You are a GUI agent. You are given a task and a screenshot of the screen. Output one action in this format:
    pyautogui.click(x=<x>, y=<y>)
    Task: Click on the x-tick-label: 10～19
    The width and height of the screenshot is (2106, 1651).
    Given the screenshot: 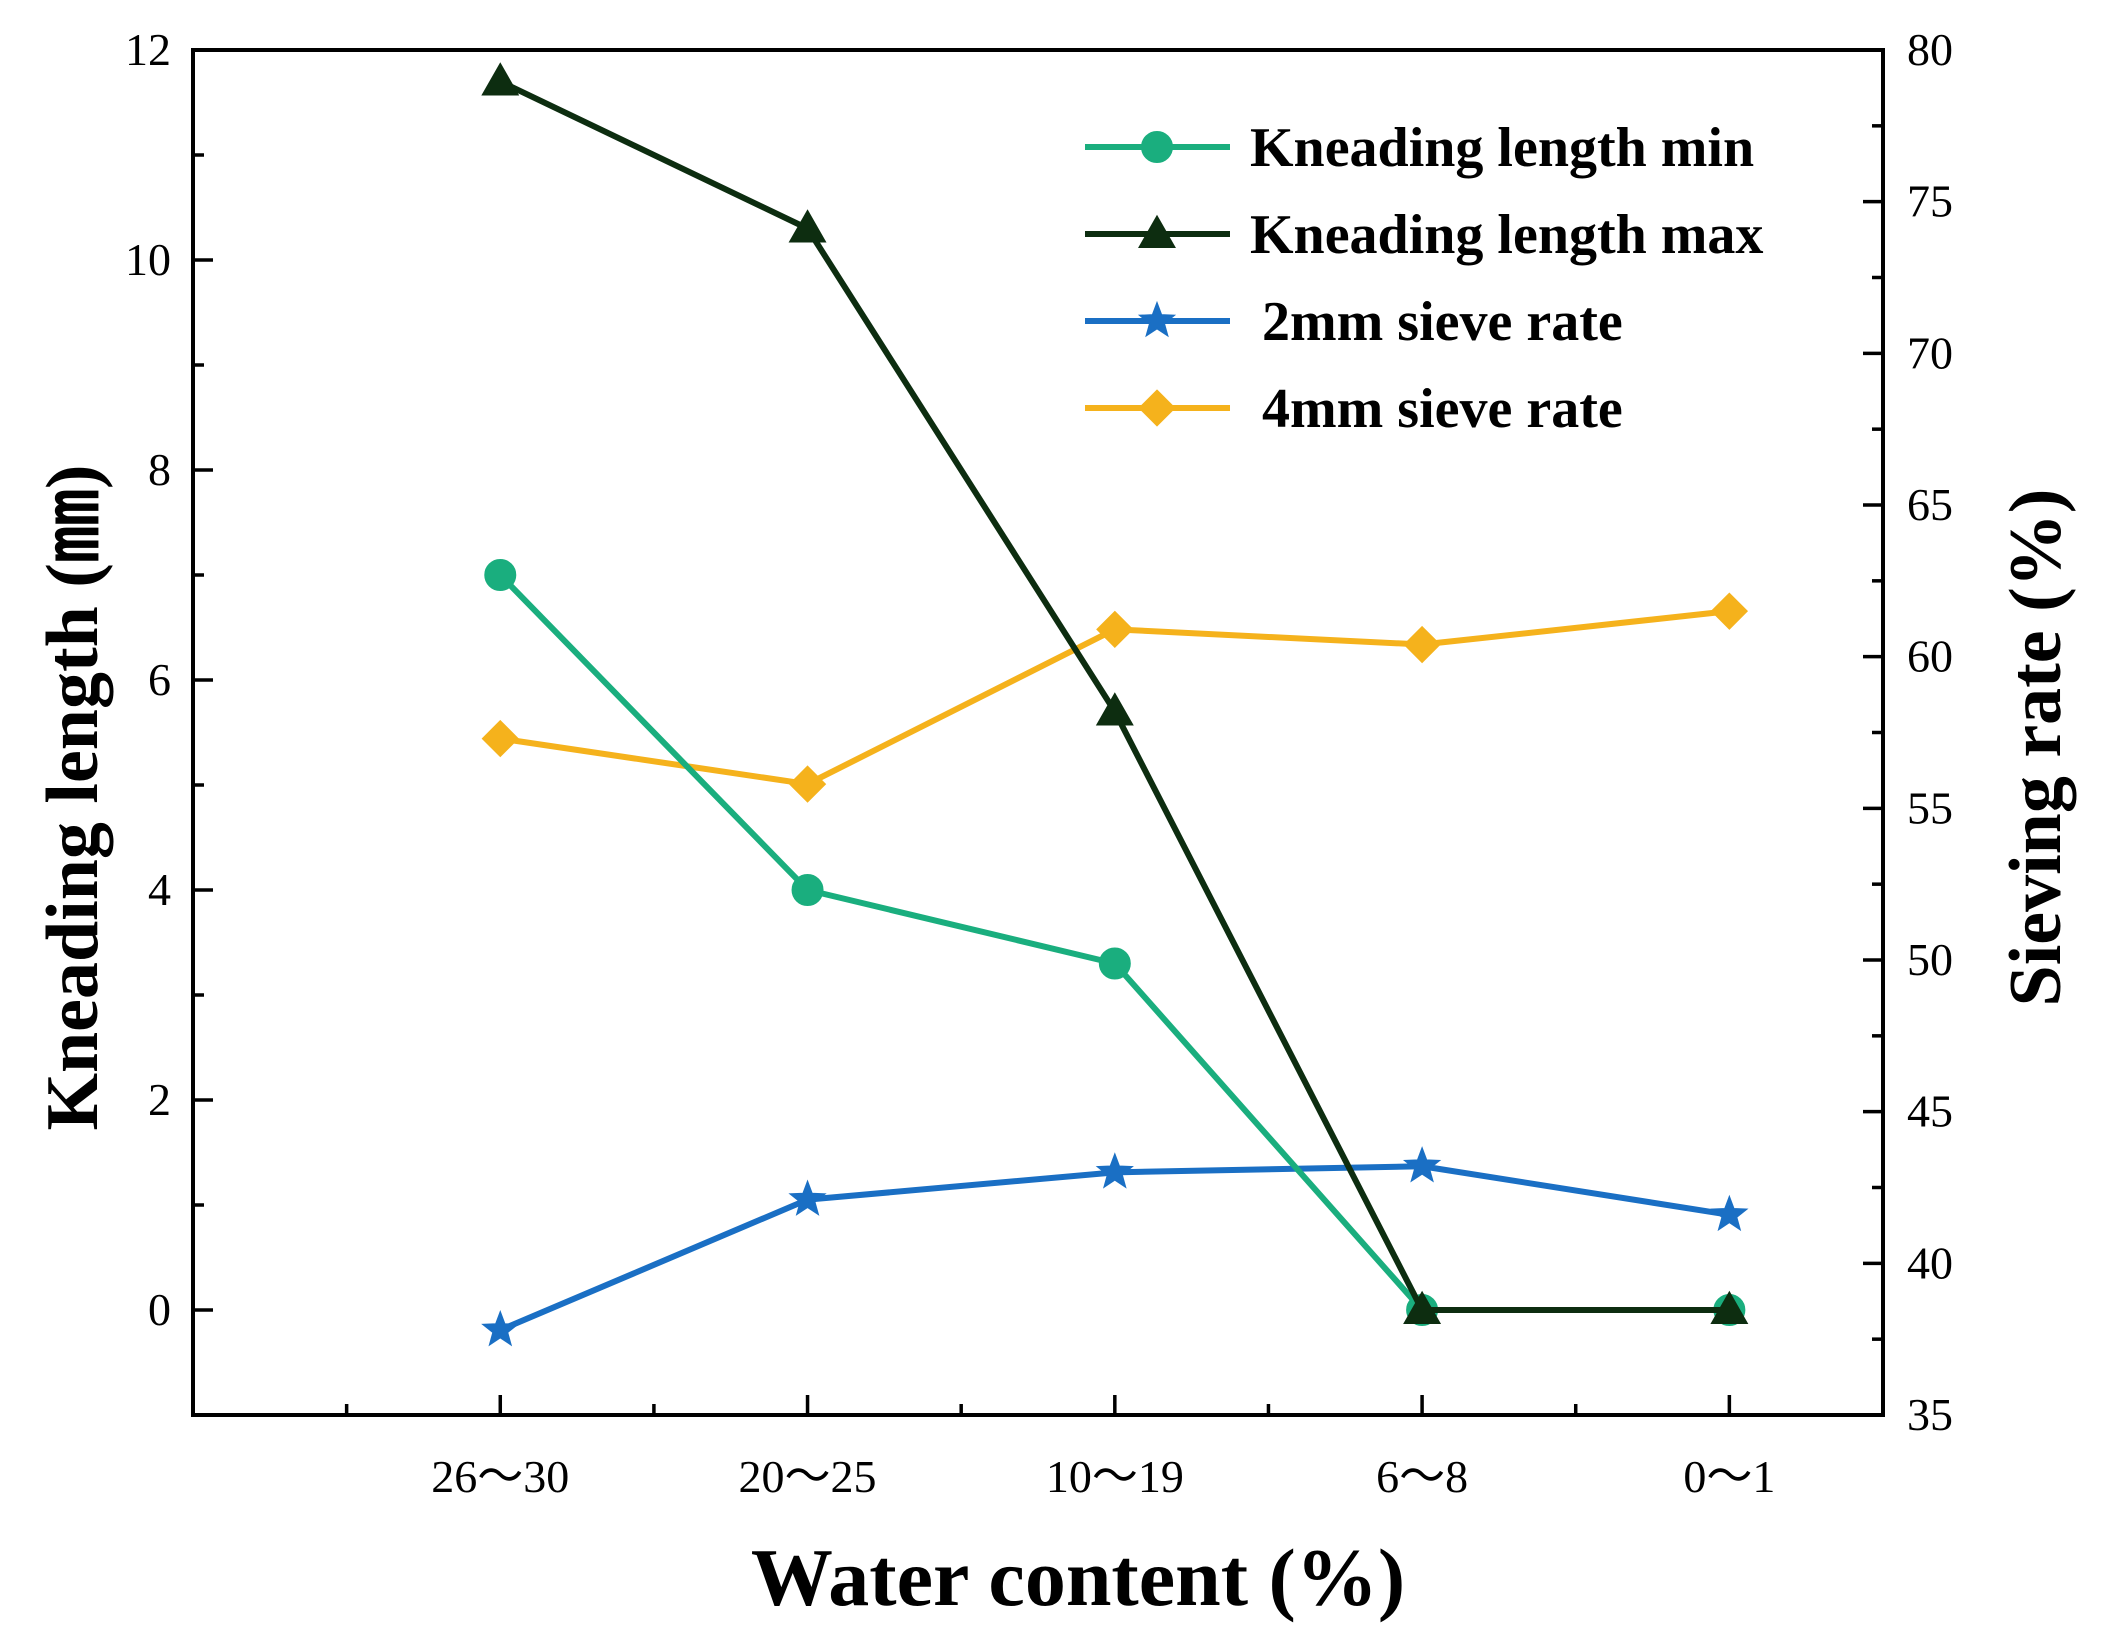 What is the action you would take?
    pyautogui.click(x=1115, y=1476)
    